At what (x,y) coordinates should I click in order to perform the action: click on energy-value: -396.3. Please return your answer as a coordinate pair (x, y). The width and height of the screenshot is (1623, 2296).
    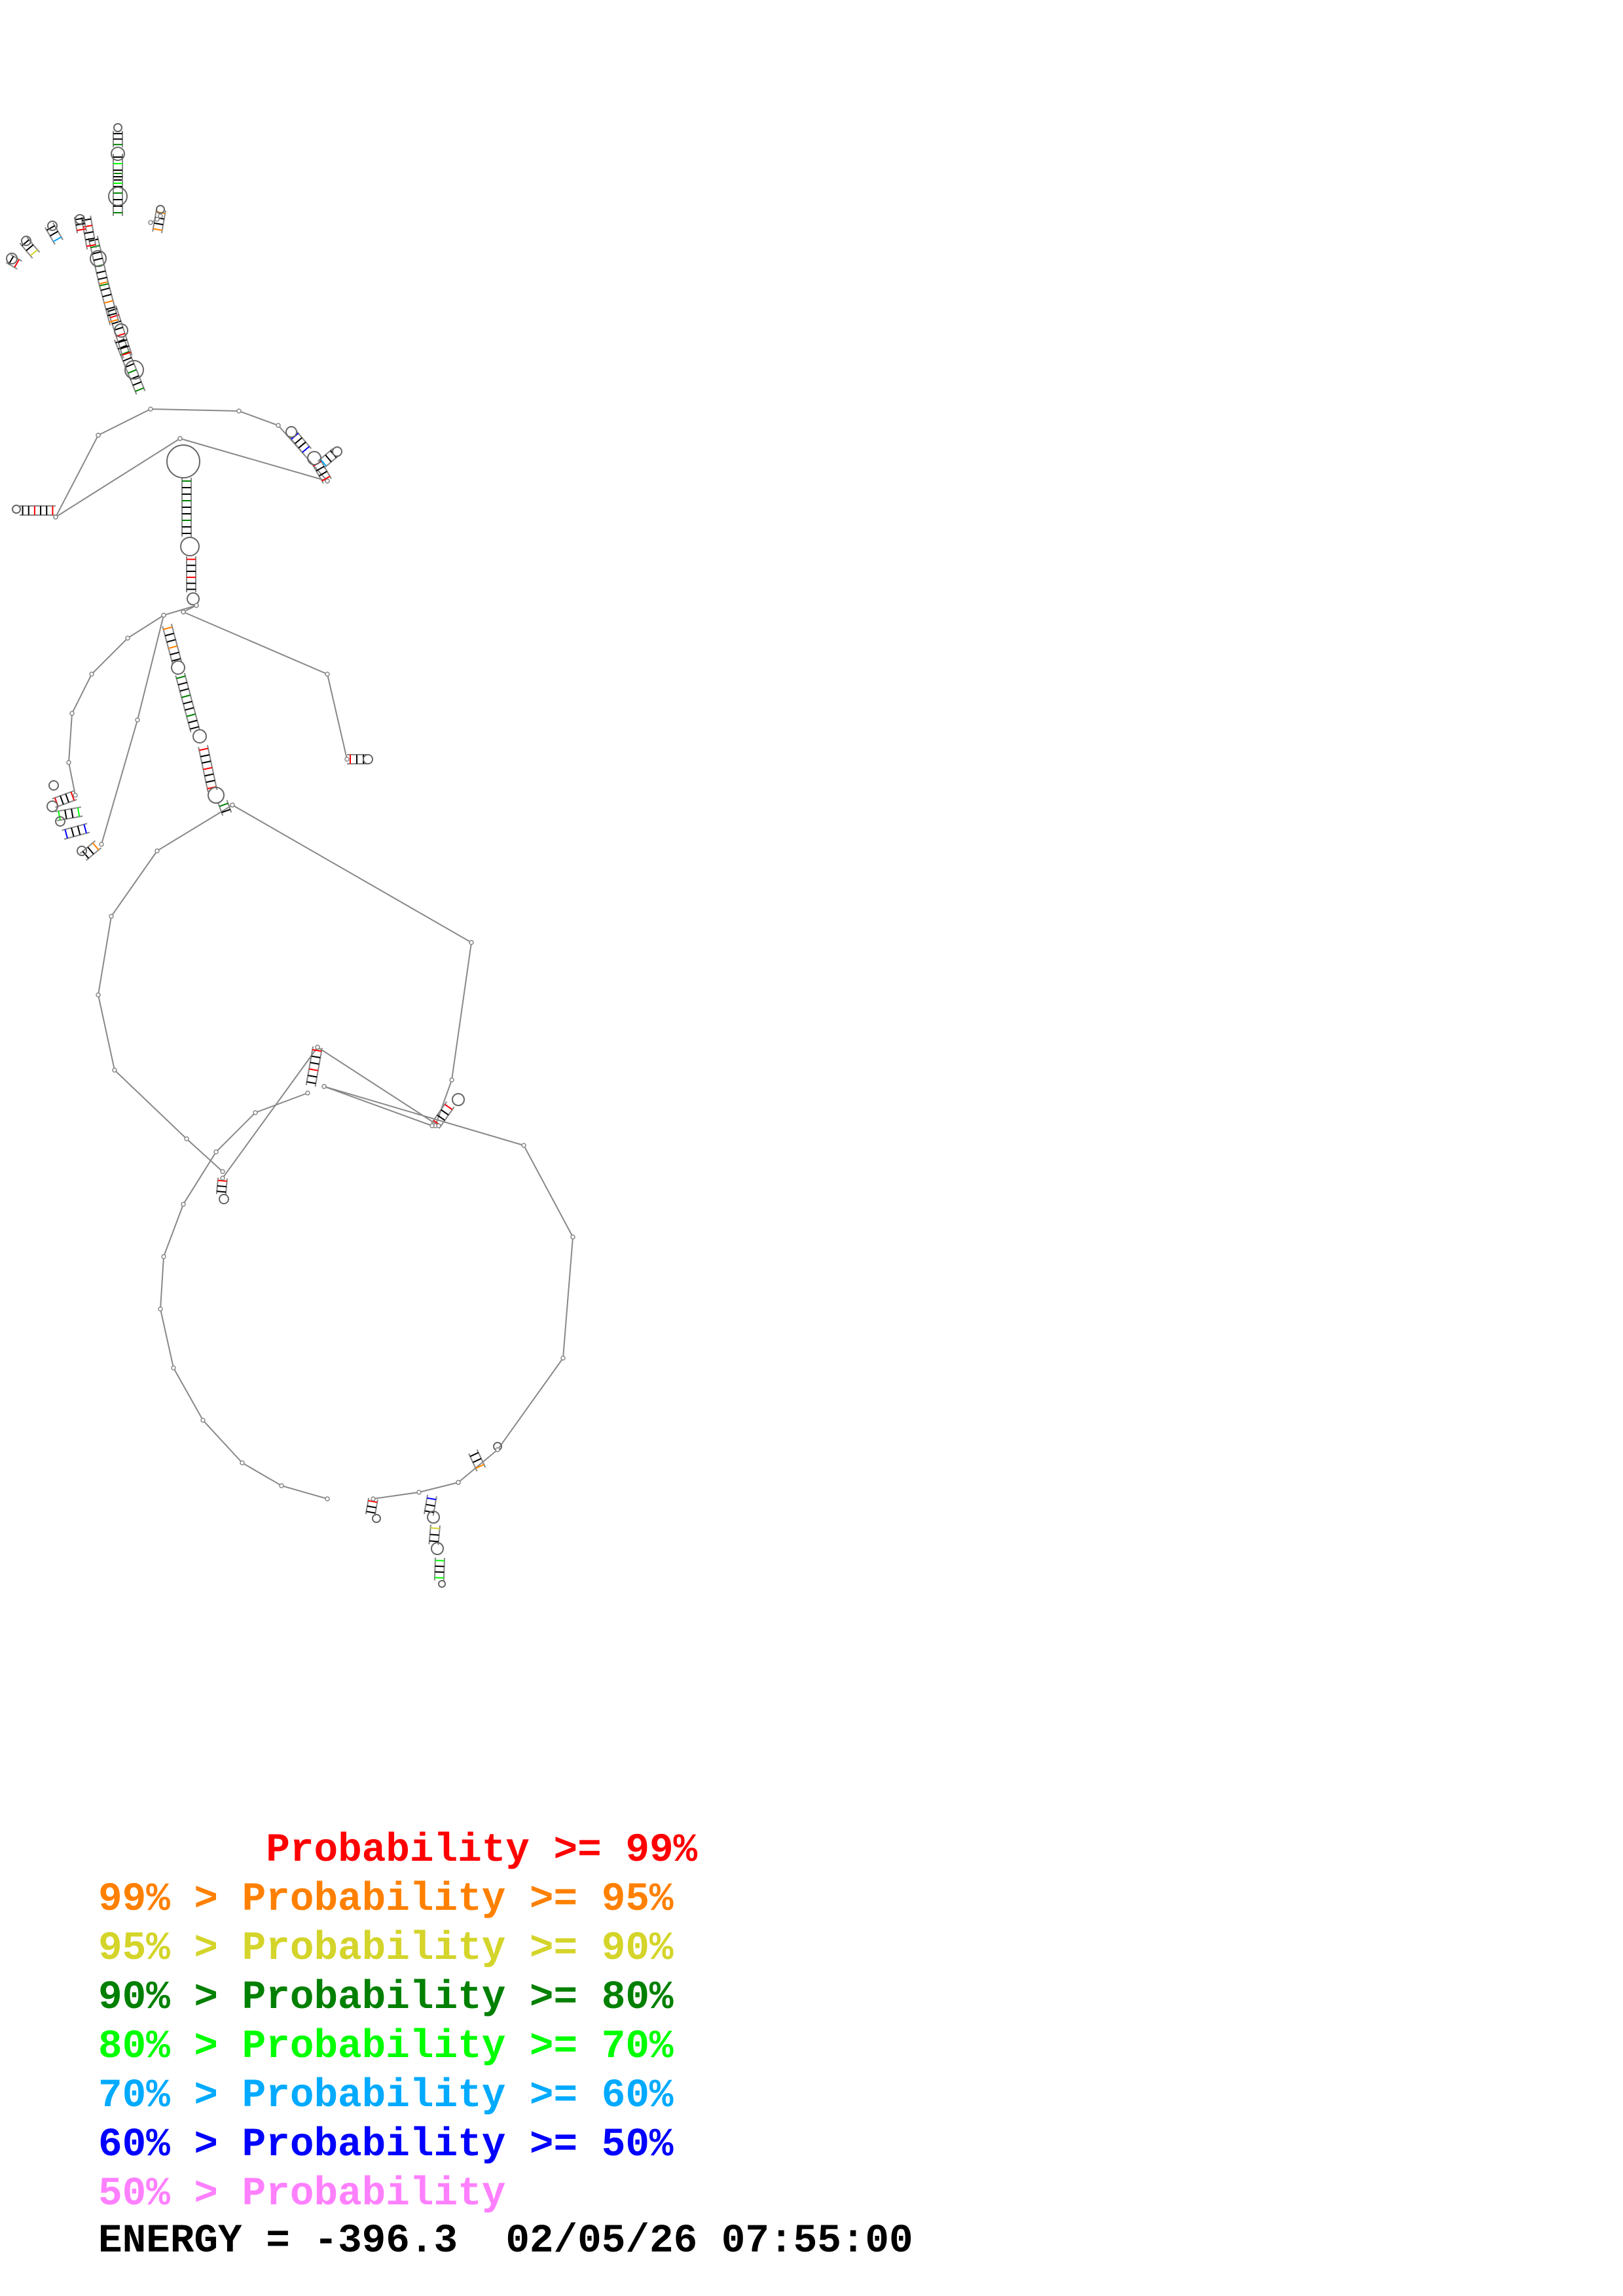
    Looking at the image, I should click on (386, 2241).